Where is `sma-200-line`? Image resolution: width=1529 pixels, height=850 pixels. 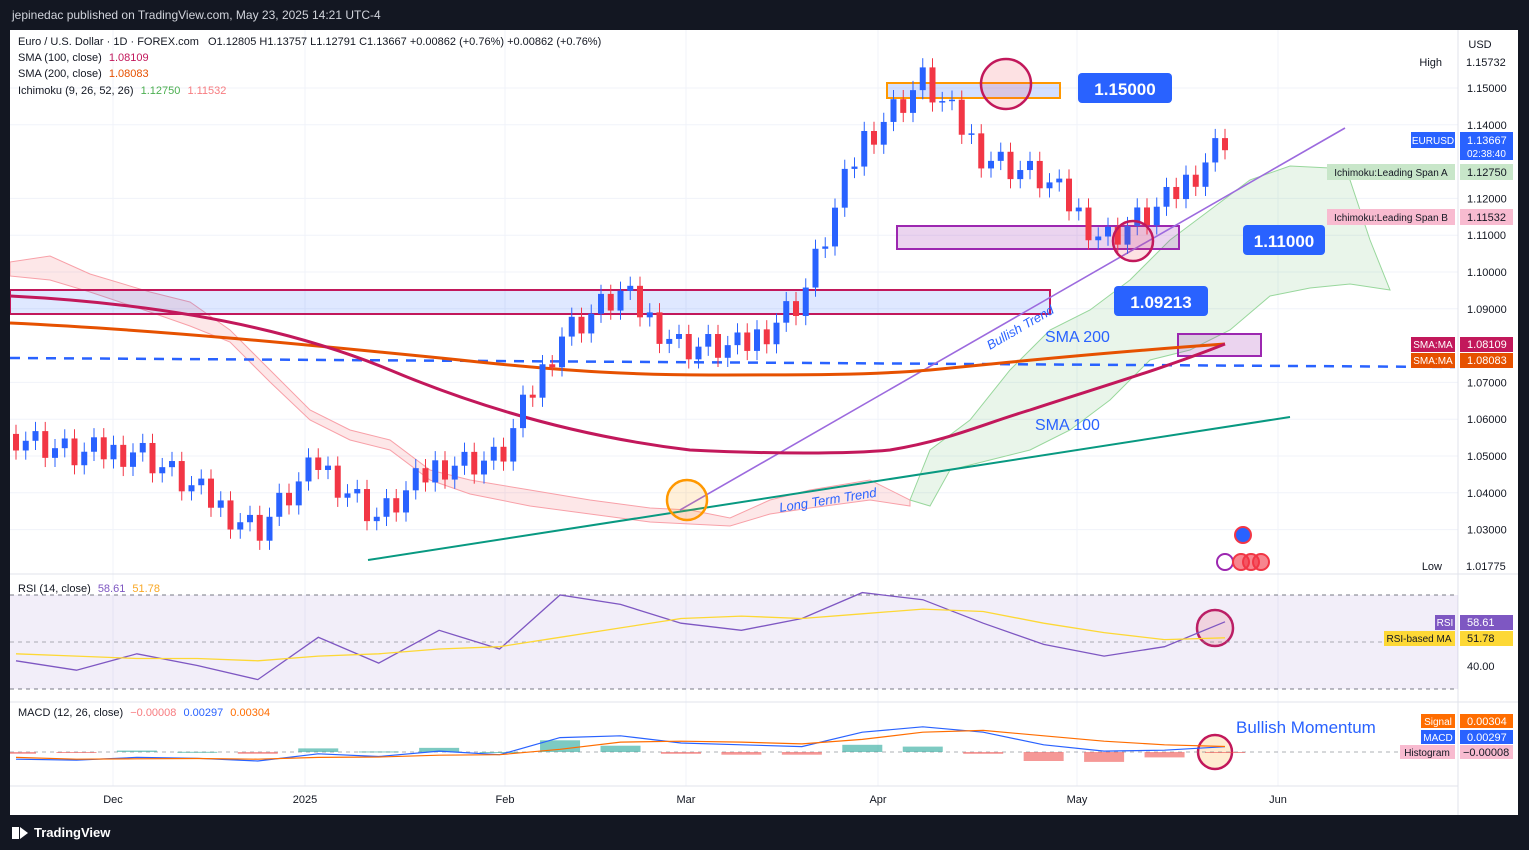 sma-200-line is located at coordinates (617, 349).